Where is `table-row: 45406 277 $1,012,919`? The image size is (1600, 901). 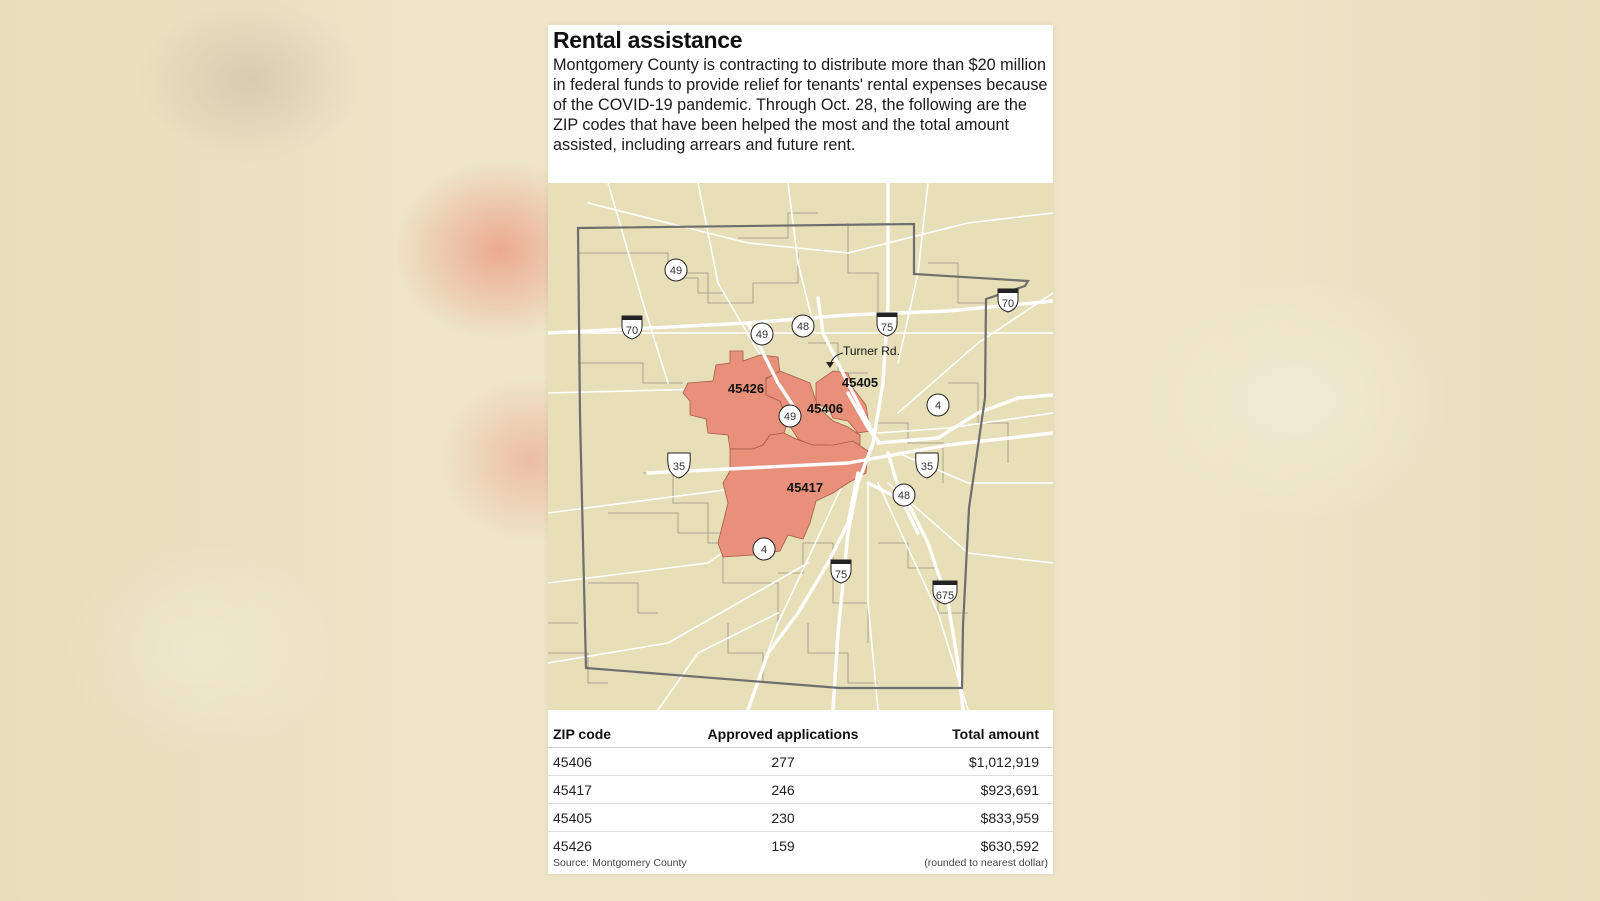 table-row: 45406 277 $1,012,919 is located at coordinates (800, 762).